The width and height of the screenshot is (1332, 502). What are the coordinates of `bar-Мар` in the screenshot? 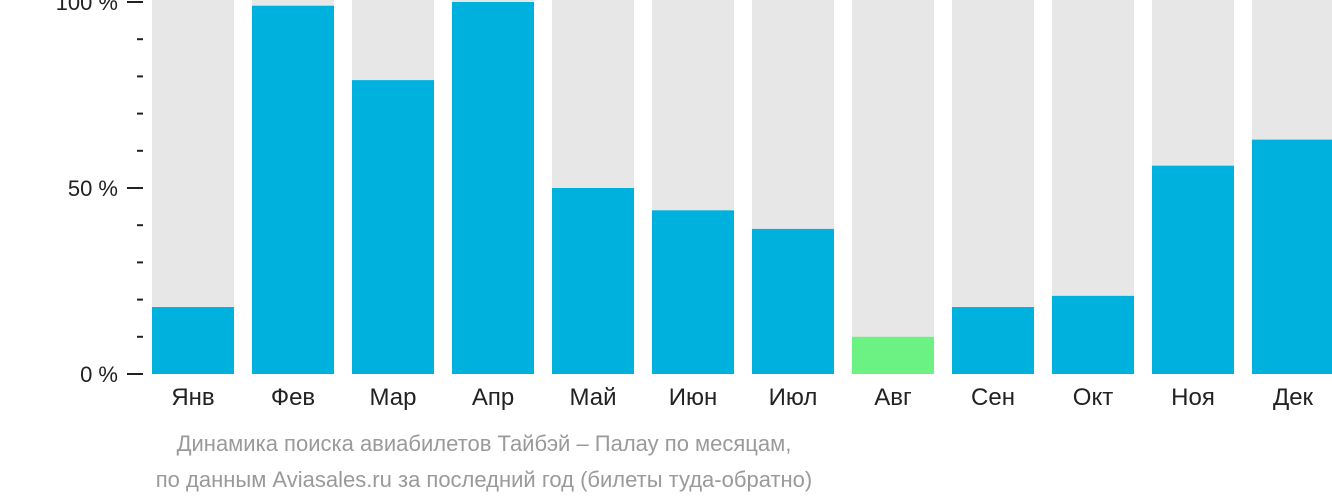 It's located at (393, 227).